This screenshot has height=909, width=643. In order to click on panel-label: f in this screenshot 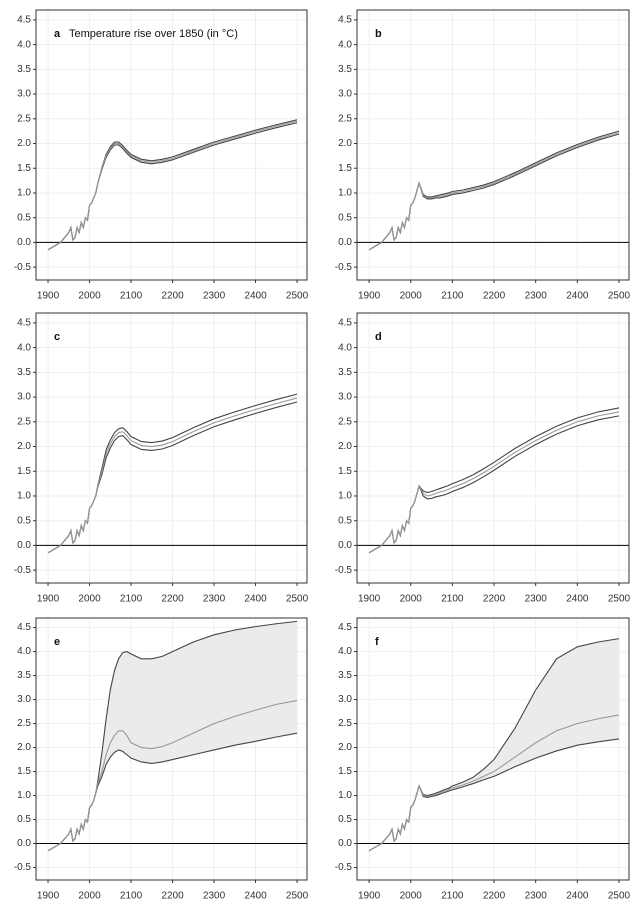, I will do `click(377, 642)`.